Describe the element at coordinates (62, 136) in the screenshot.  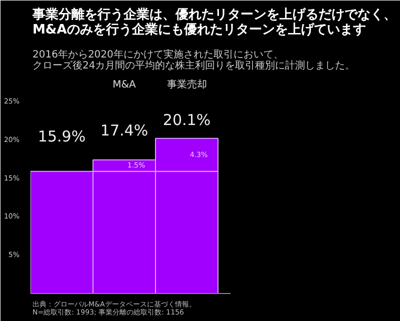
I see `total-label: 15.9%` at that location.